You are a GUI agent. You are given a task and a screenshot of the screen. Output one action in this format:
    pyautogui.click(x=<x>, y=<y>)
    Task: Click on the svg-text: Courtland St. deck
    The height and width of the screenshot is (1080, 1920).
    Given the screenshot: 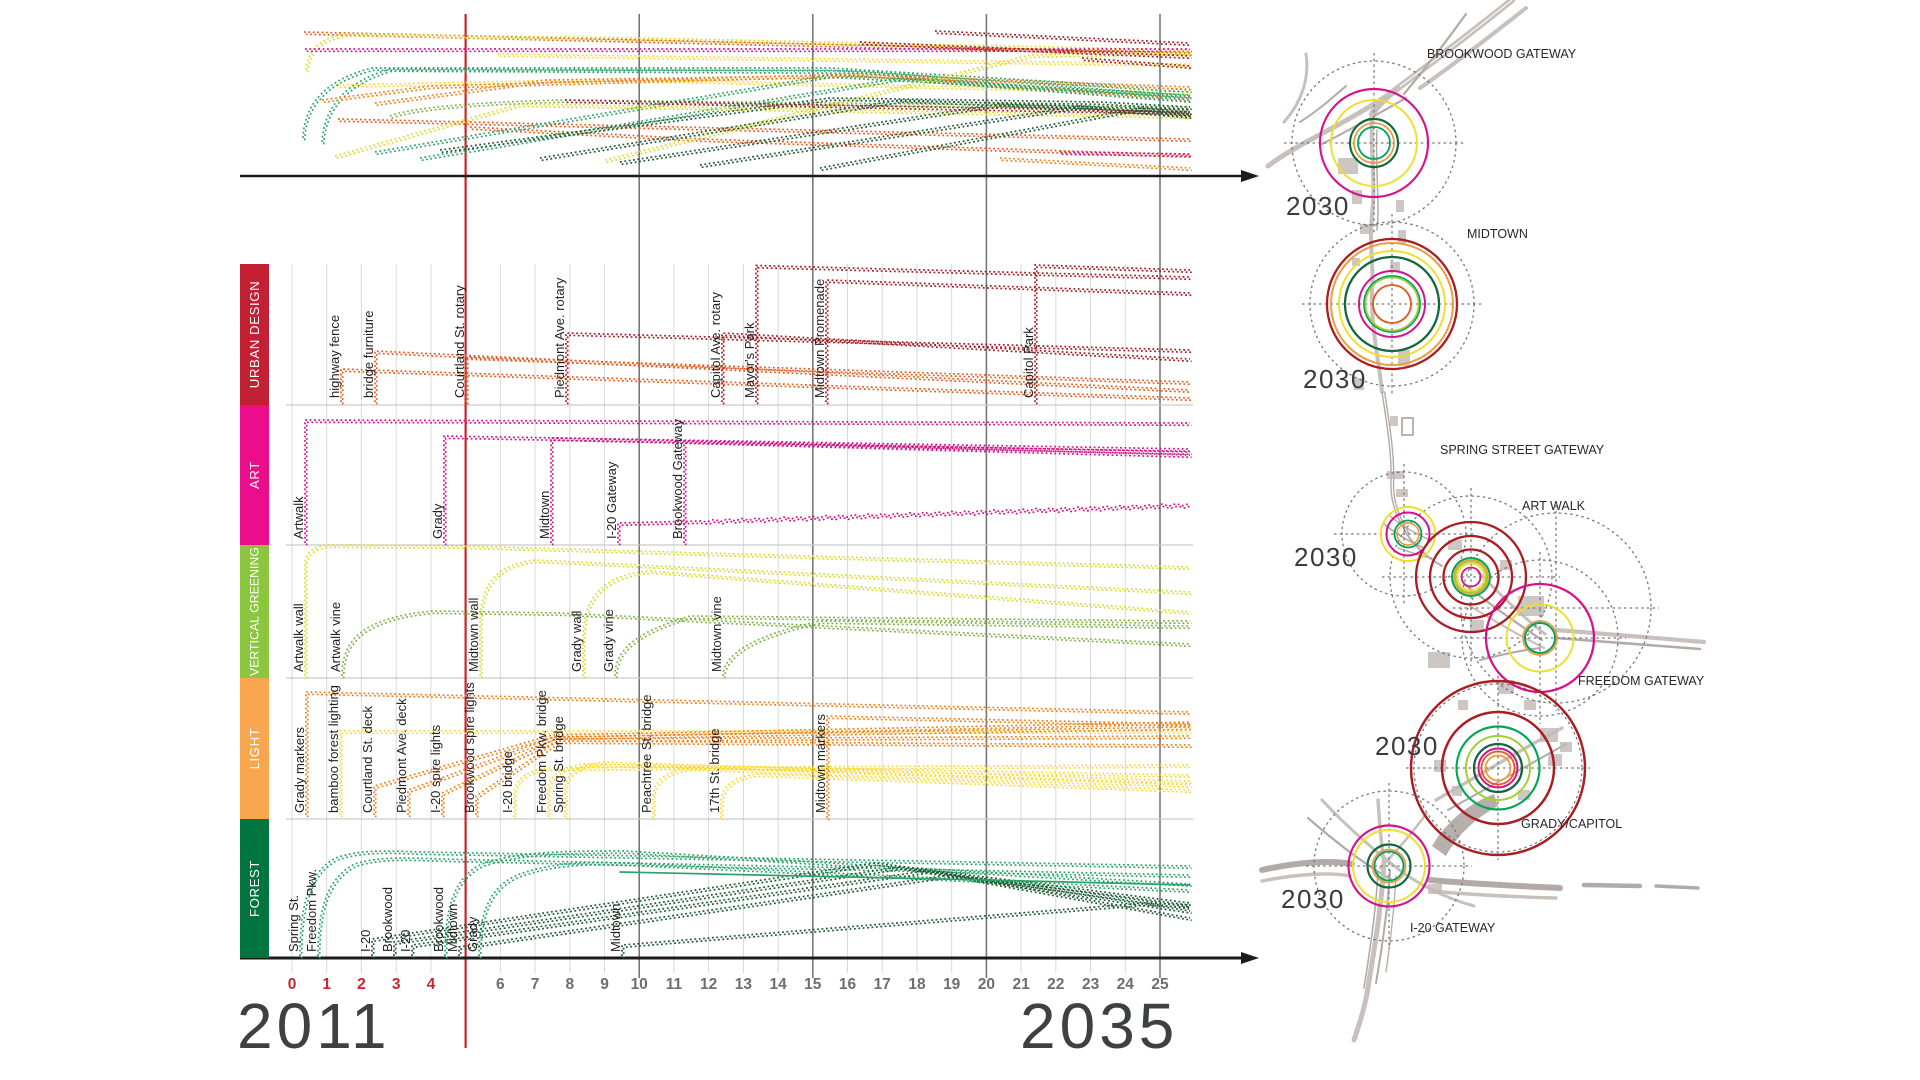 What is the action you would take?
    pyautogui.click(x=367, y=759)
    